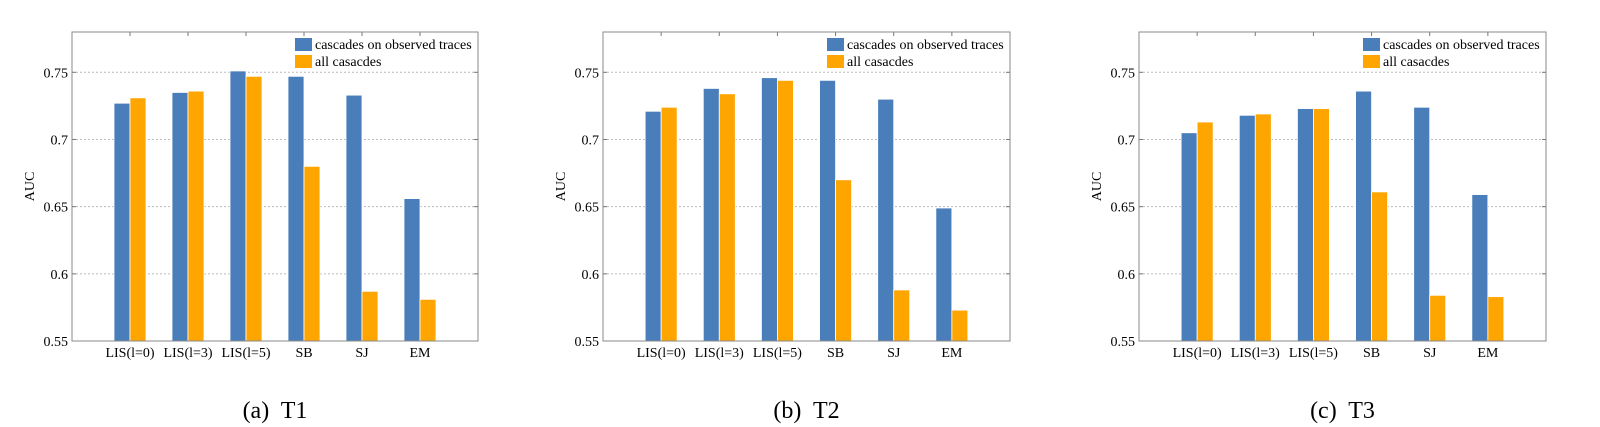 The image size is (1600, 427). What do you see at coordinates (1342, 411) in the screenshot?
I see `chart-caption: (c) T3` at bounding box center [1342, 411].